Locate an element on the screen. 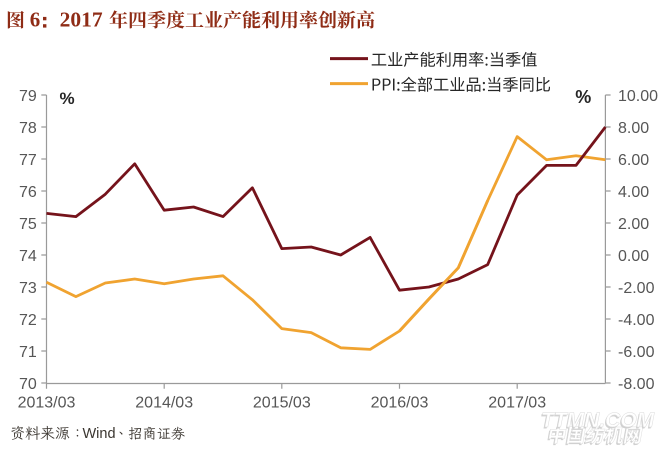 This screenshot has height=456, width=660. svg-text: Wind is located at coordinates (99, 434).